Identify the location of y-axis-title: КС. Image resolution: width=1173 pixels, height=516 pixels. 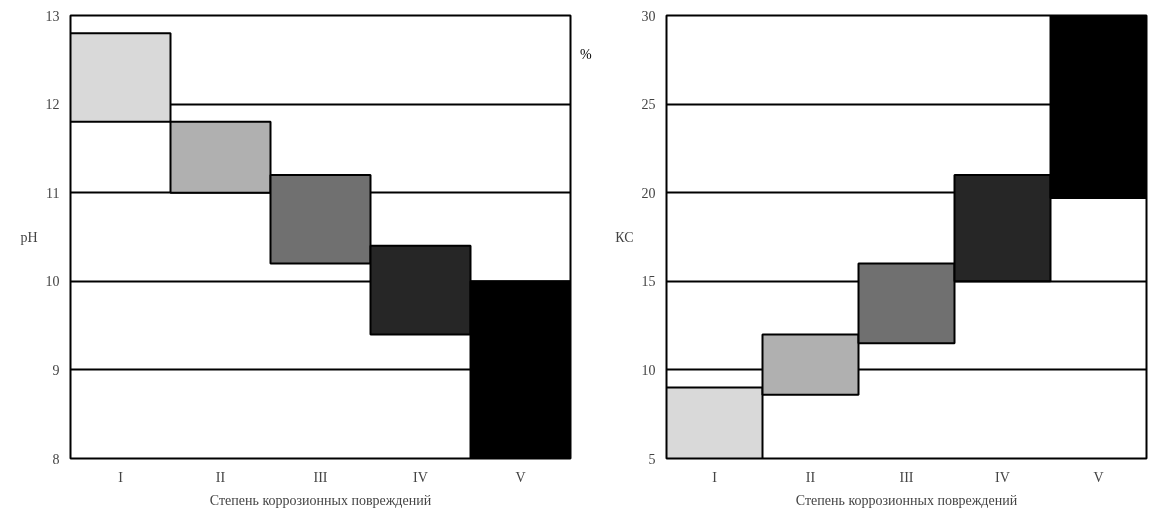
(624, 237).